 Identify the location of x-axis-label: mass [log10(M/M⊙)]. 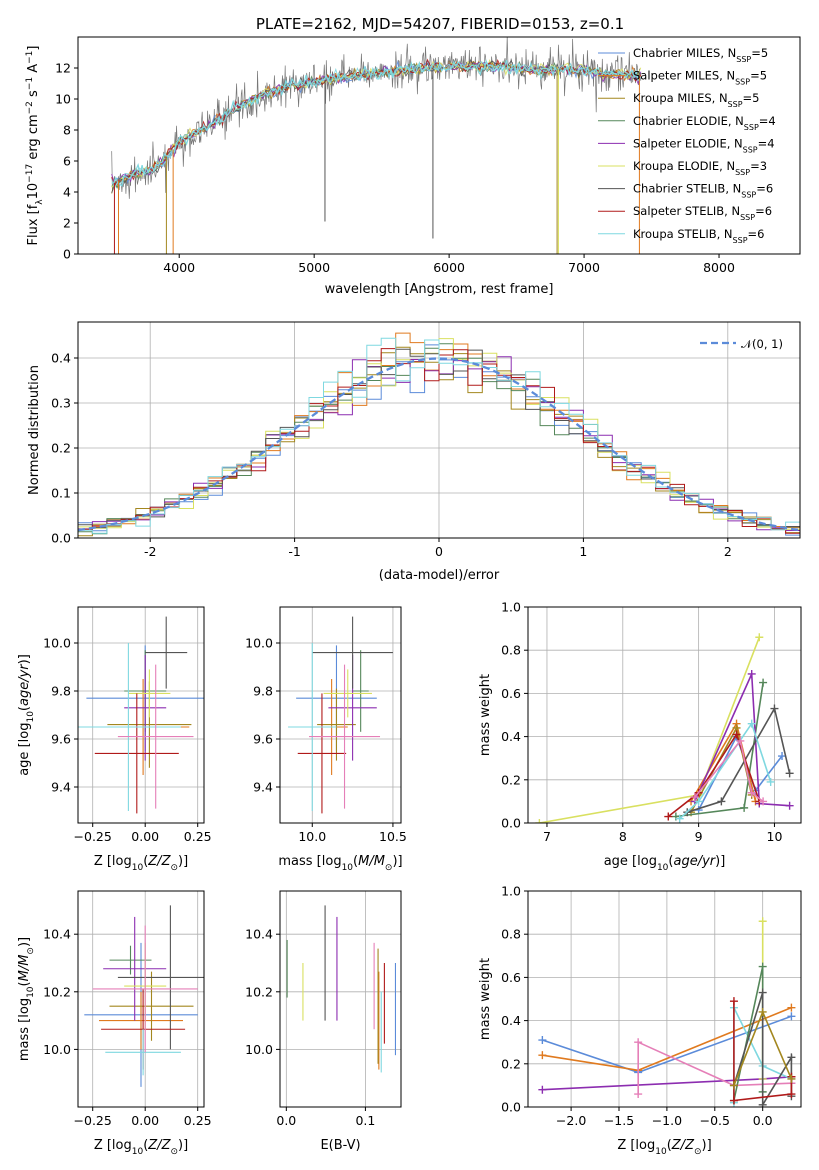
(340, 863).